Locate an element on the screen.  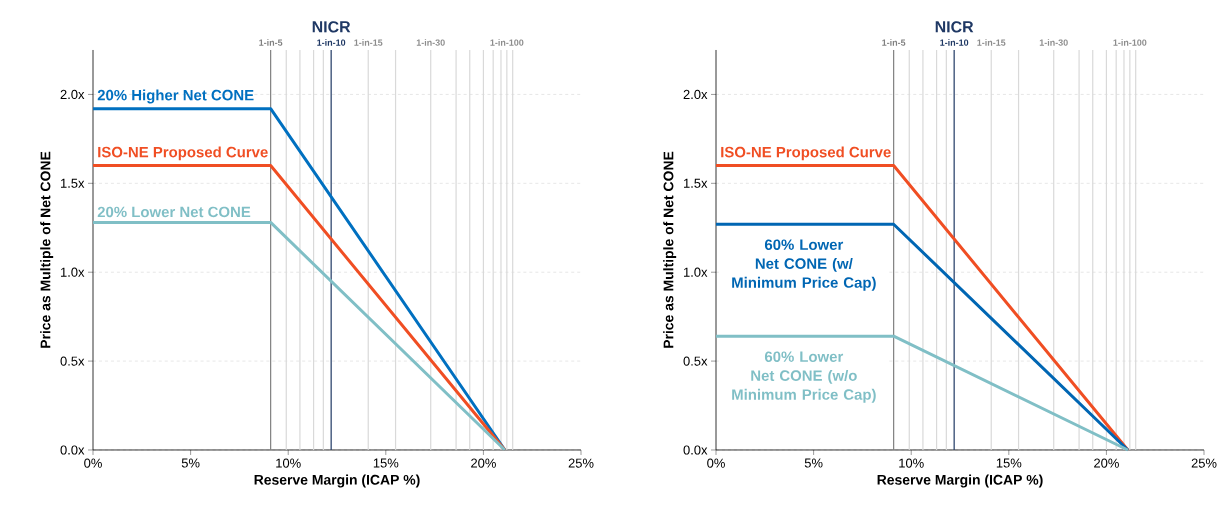
series-label: 20% Higher Net CONE is located at coordinates (175, 96).